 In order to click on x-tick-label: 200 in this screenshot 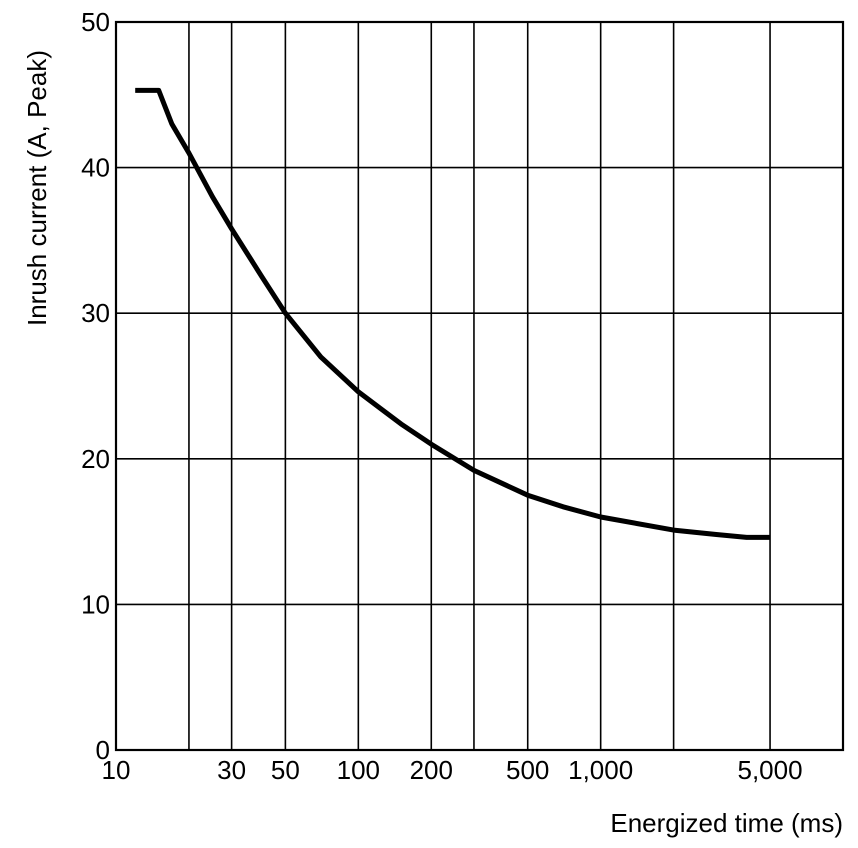, I will do `click(431, 770)`.